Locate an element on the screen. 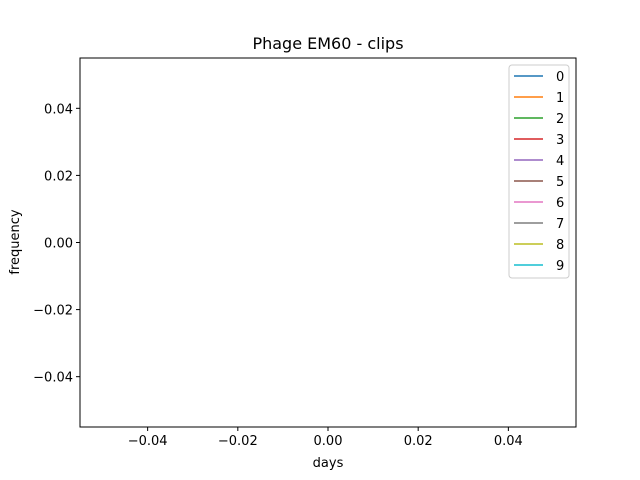 Image resolution: width=640 pixels, height=480 pixels. x-tick-label: 0.04 is located at coordinates (508, 441).